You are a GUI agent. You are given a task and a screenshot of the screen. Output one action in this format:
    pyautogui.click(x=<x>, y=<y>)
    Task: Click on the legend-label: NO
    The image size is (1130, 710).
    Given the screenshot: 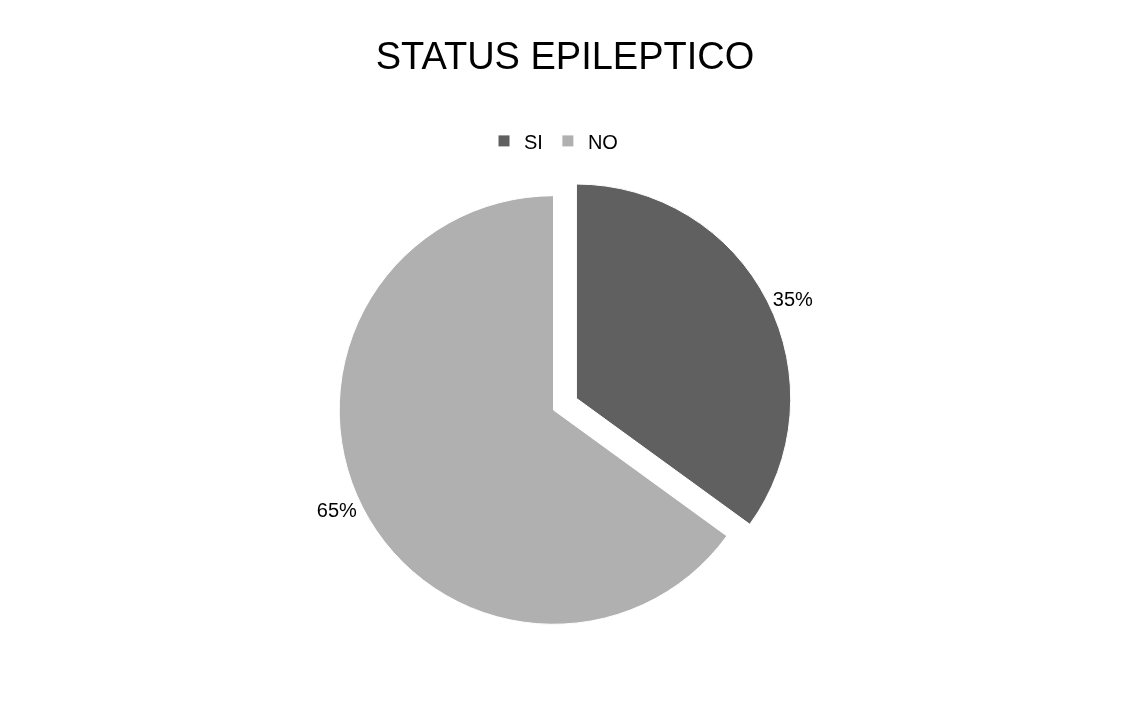 What is the action you would take?
    pyautogui.click(x=602, y=141)
    